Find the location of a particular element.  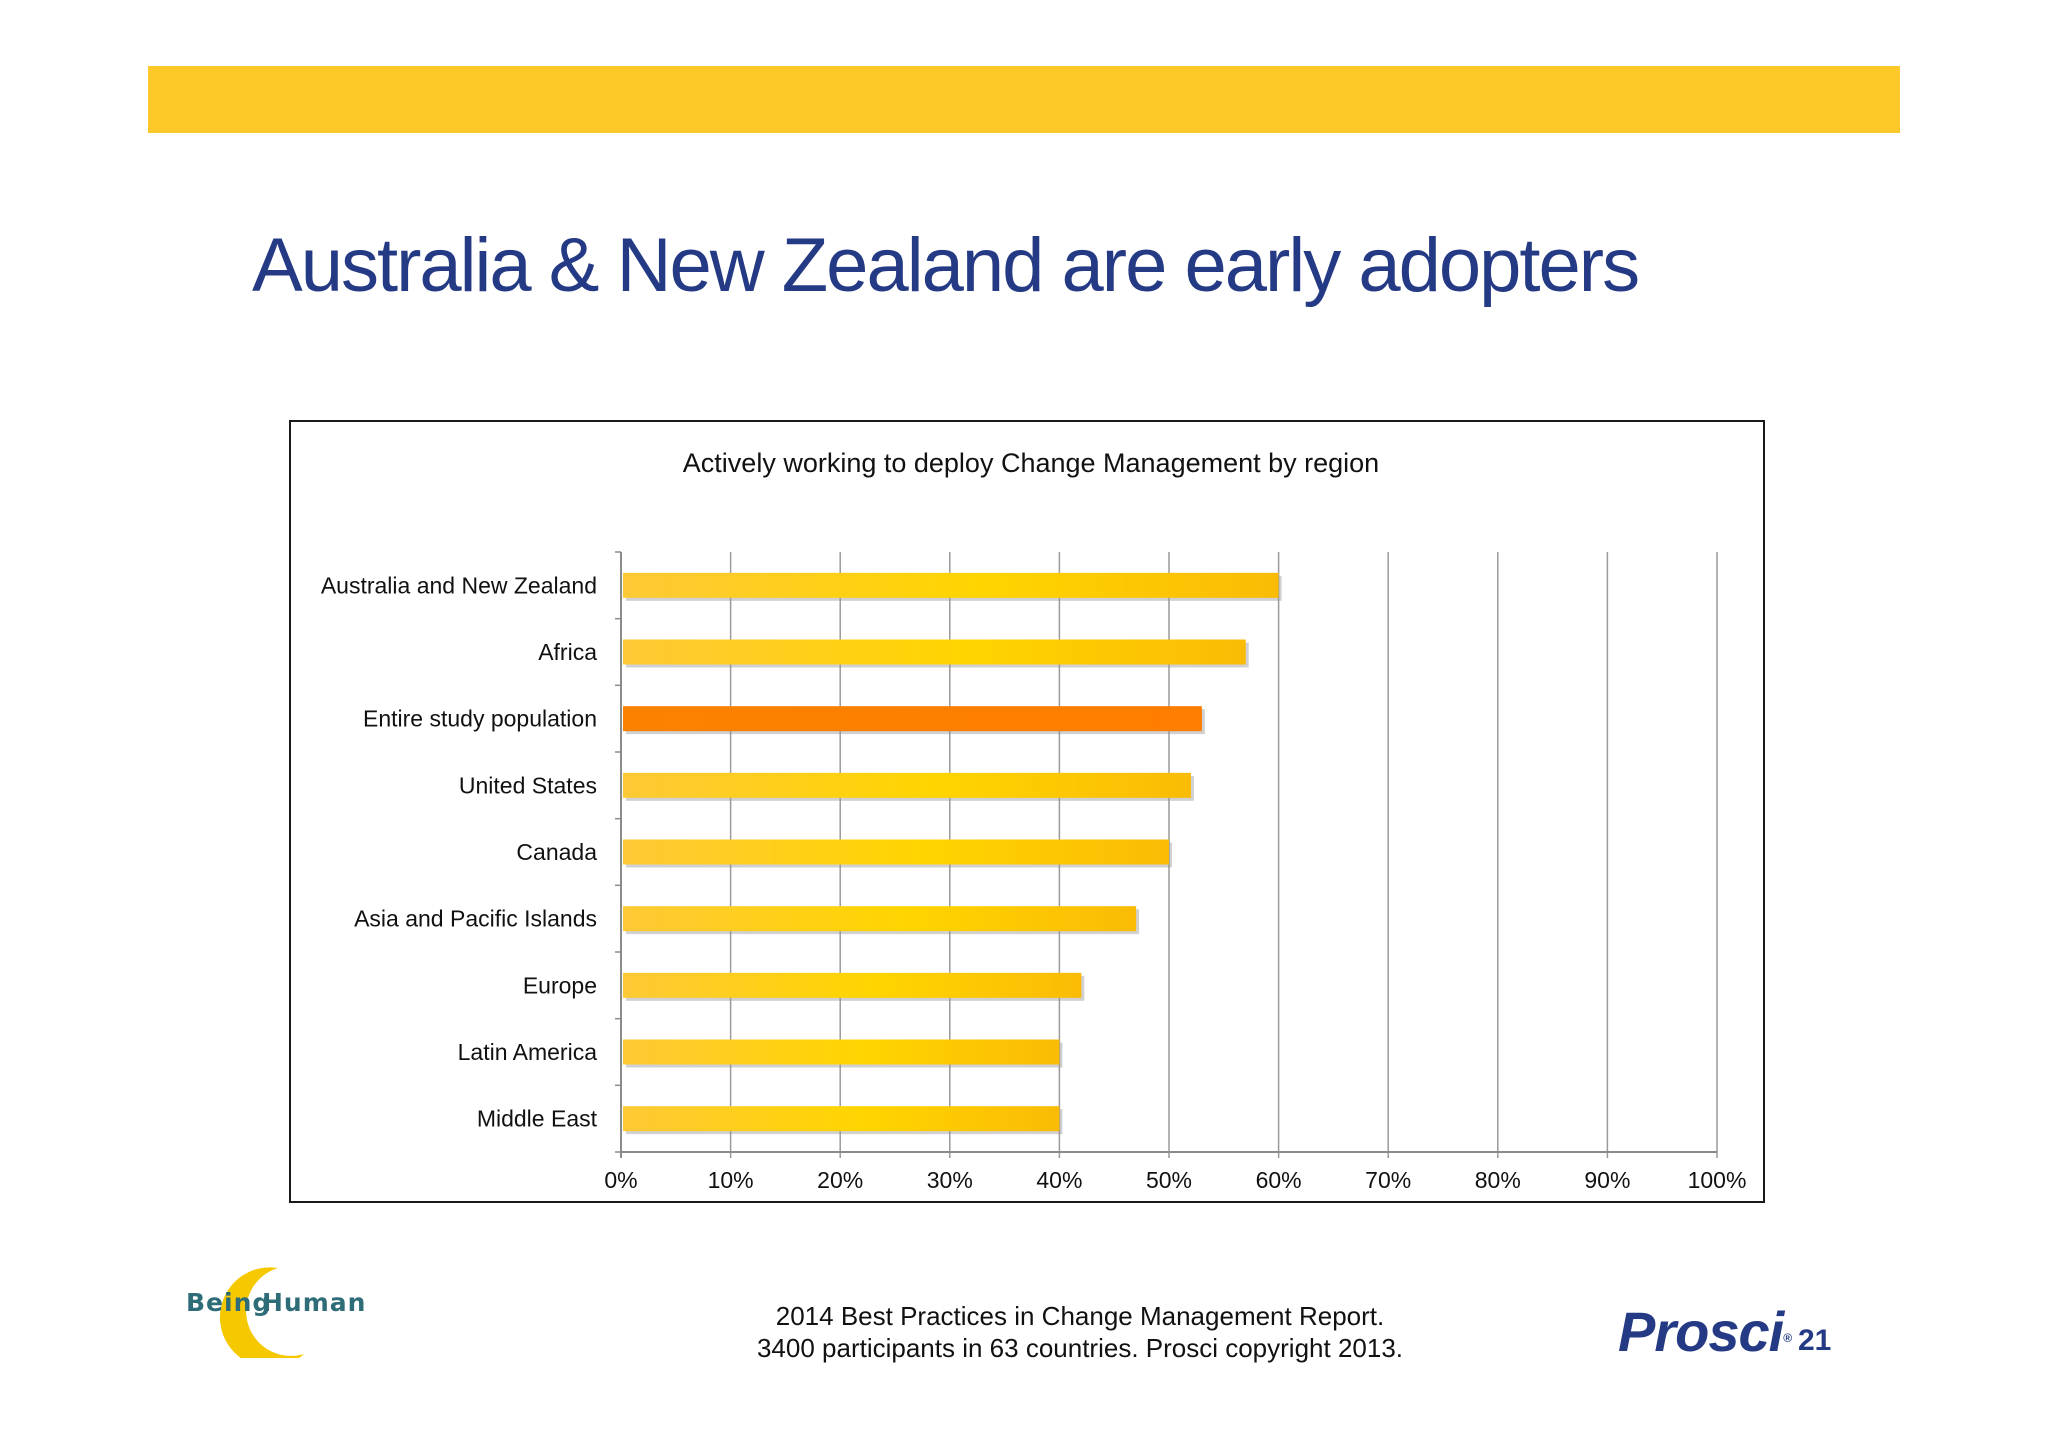

category-label: Entire study population is located at coordinates (480, 719).